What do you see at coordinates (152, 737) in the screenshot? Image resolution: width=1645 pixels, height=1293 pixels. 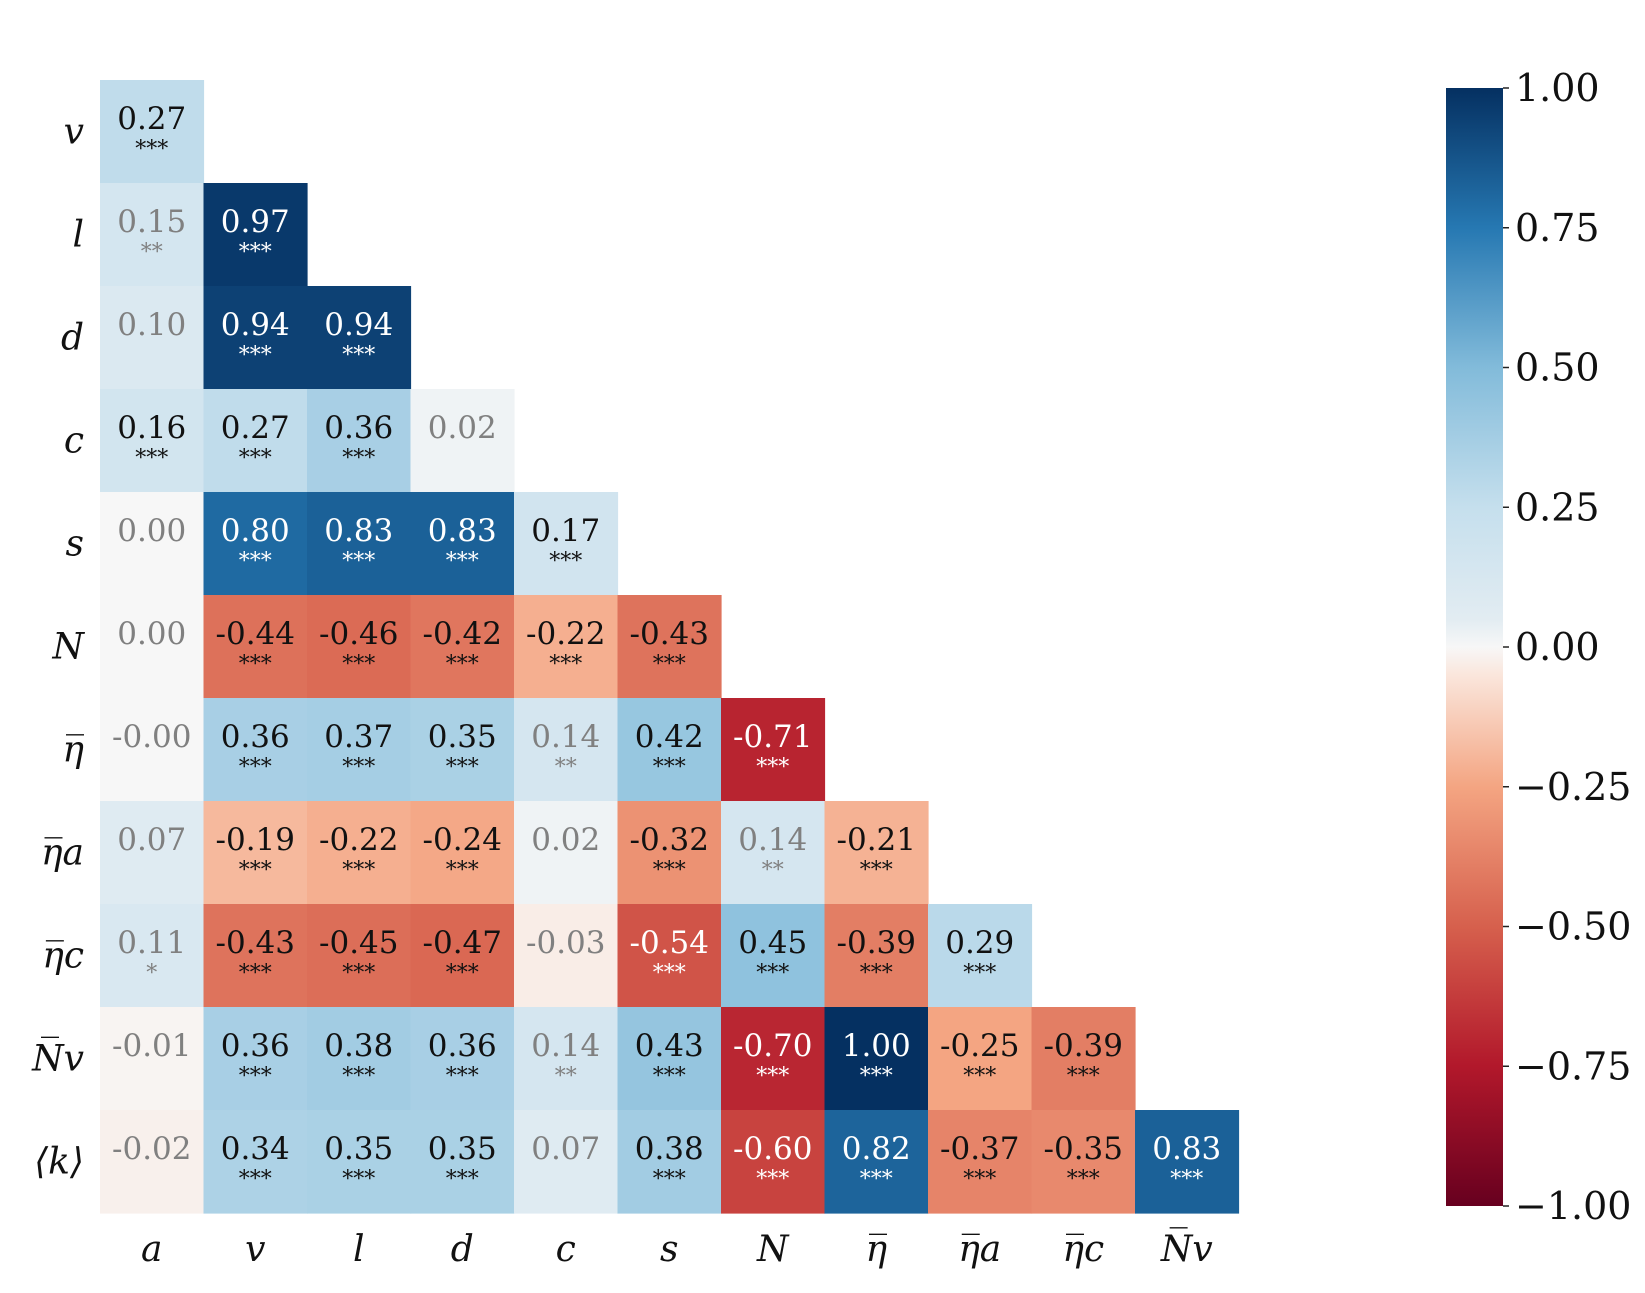 I see `cell-value: -0.00` at bounding box center [152, 737].